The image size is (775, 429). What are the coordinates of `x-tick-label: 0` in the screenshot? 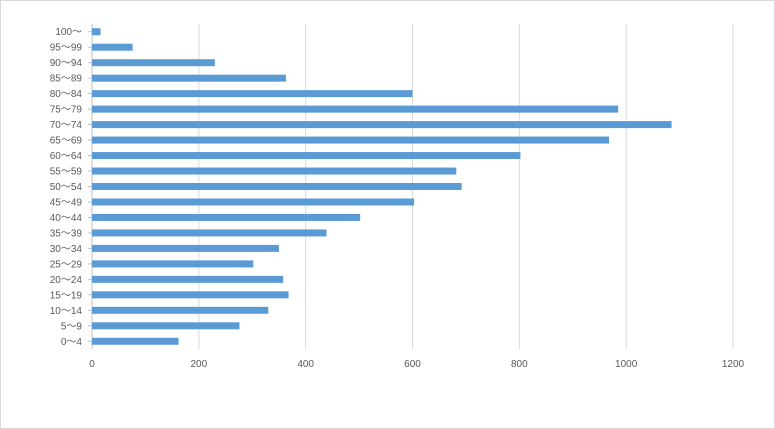 It's located at (92, 364).